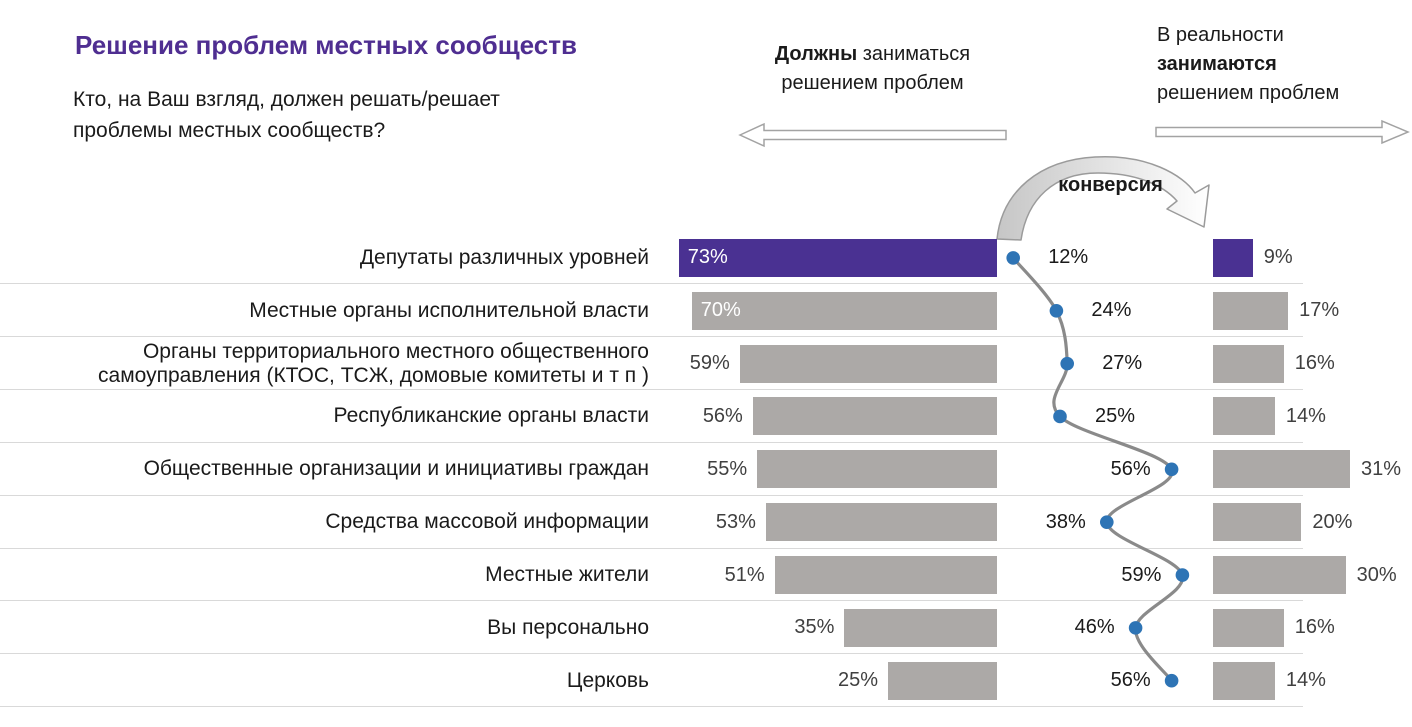 This screenshot has width=1412, height=727. What do you see at coordinates (568, 627) in the screenshot?
I see `category-label: Вы персонально` at bounding box center [568, 627].